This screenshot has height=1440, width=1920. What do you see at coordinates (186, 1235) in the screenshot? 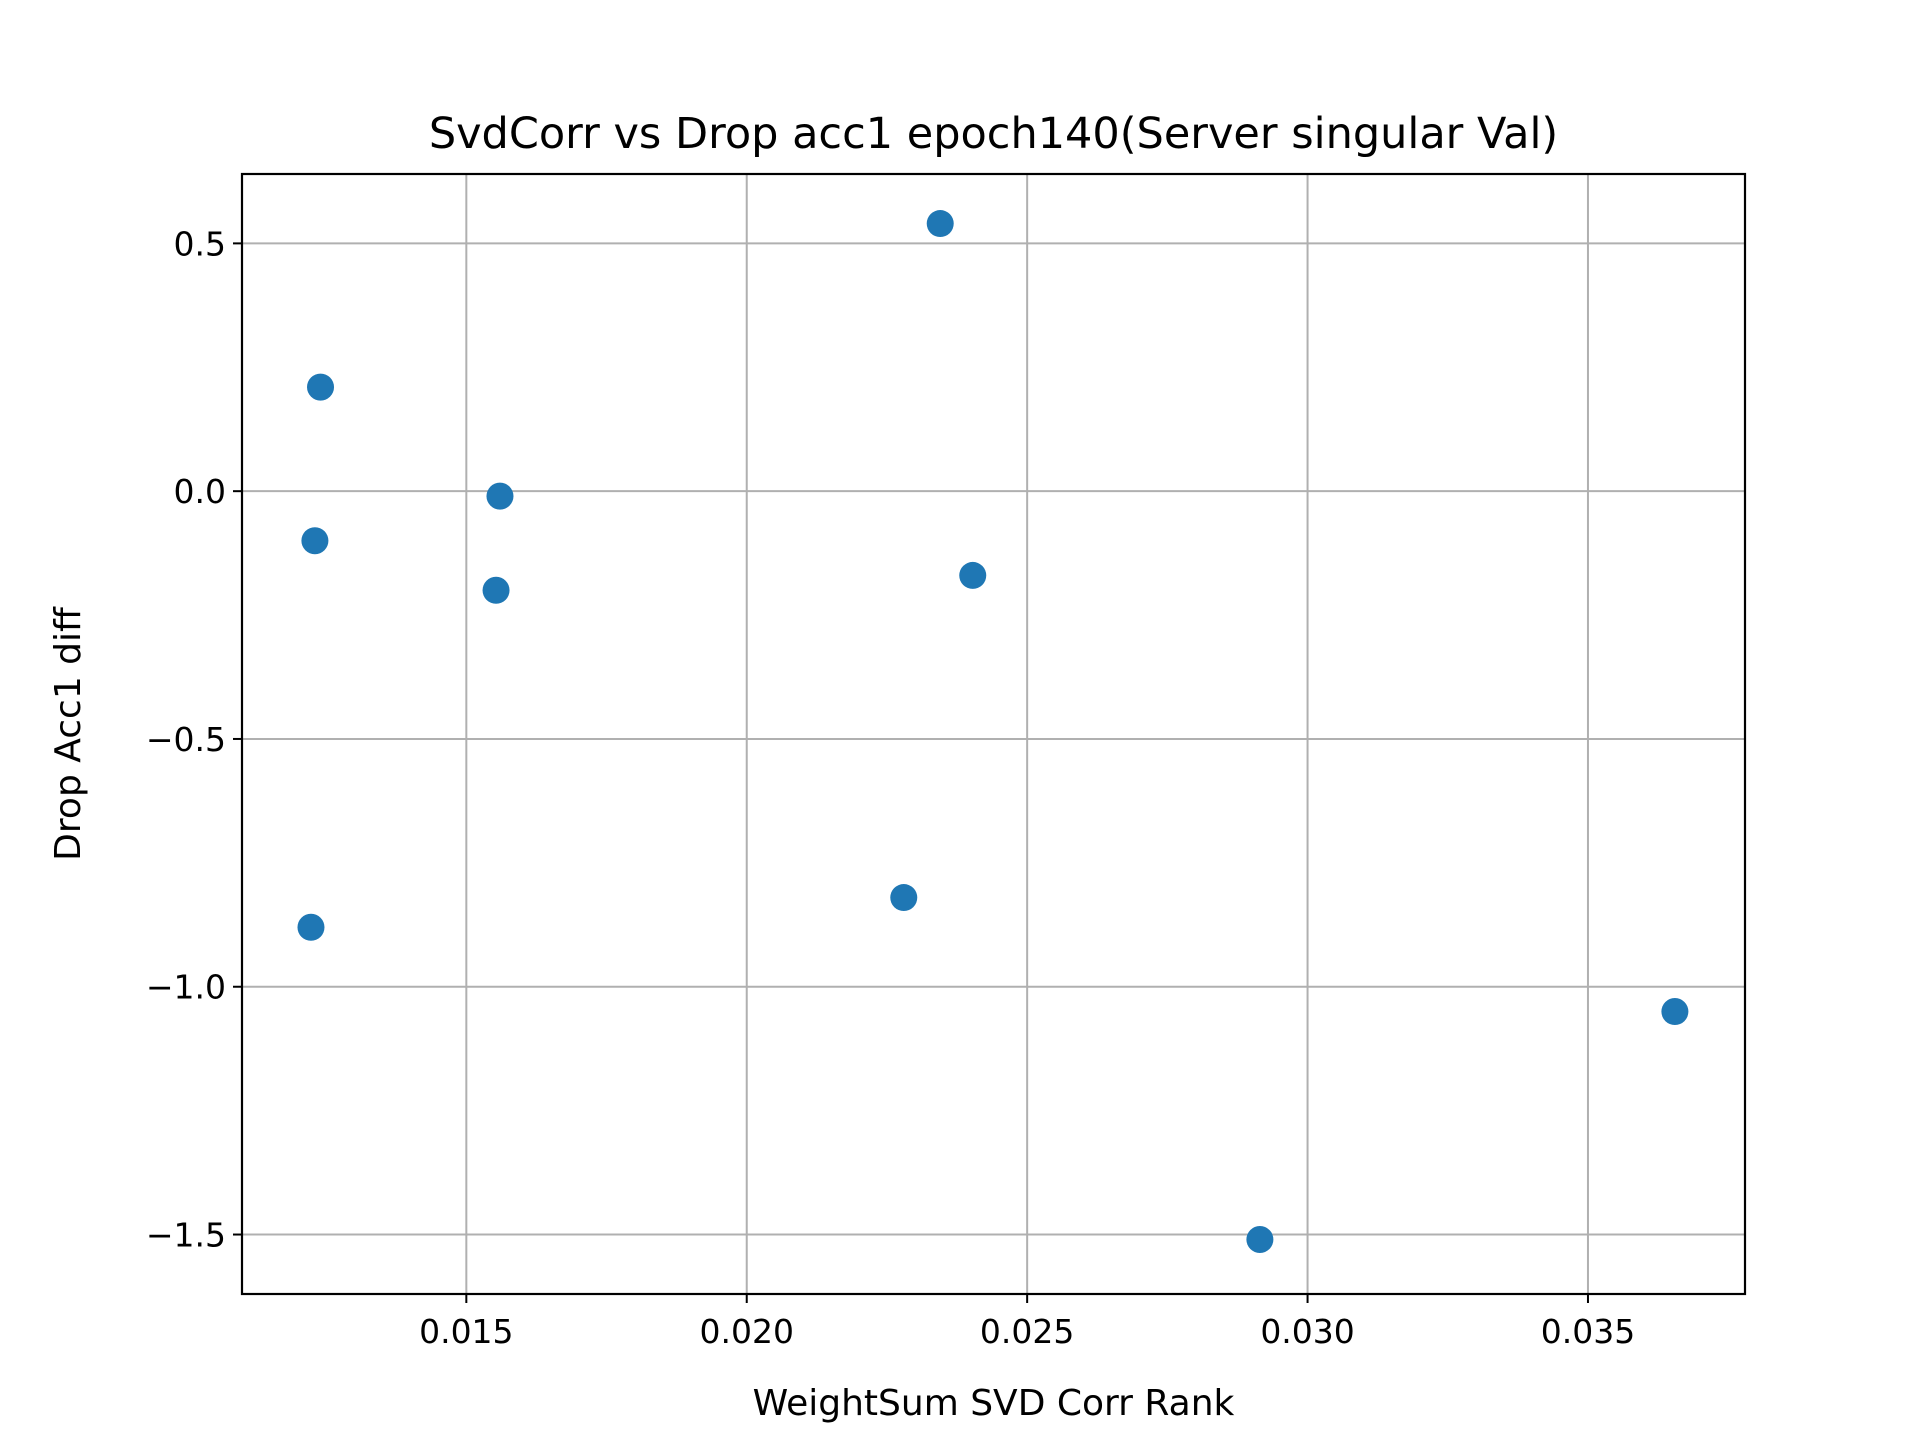
I see `y-tick-label: −1.5` at bounding box center [186, 1235].